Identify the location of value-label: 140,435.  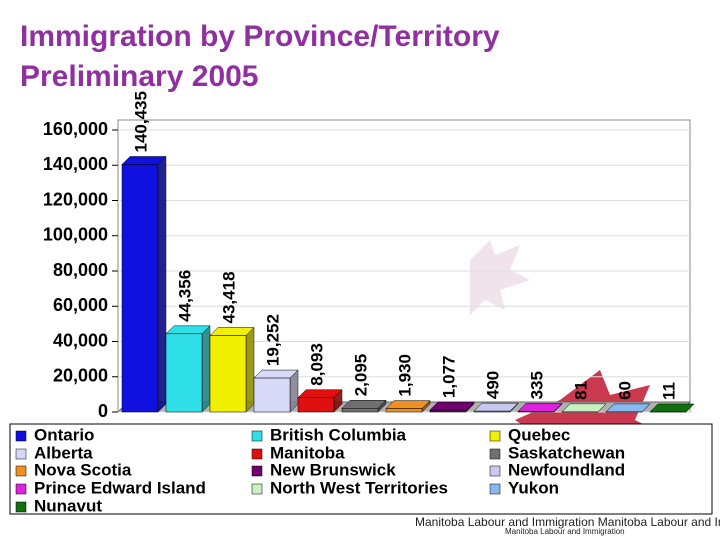
(140, 121).